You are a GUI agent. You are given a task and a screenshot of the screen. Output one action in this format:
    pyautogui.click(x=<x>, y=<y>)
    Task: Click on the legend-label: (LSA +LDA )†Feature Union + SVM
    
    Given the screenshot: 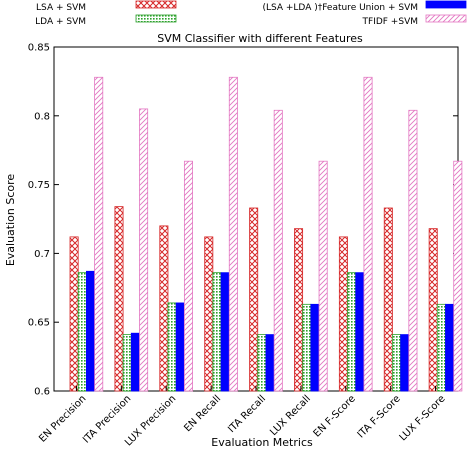 What is the action you would take?
    pyautogui.click(x=340, y=8)
    